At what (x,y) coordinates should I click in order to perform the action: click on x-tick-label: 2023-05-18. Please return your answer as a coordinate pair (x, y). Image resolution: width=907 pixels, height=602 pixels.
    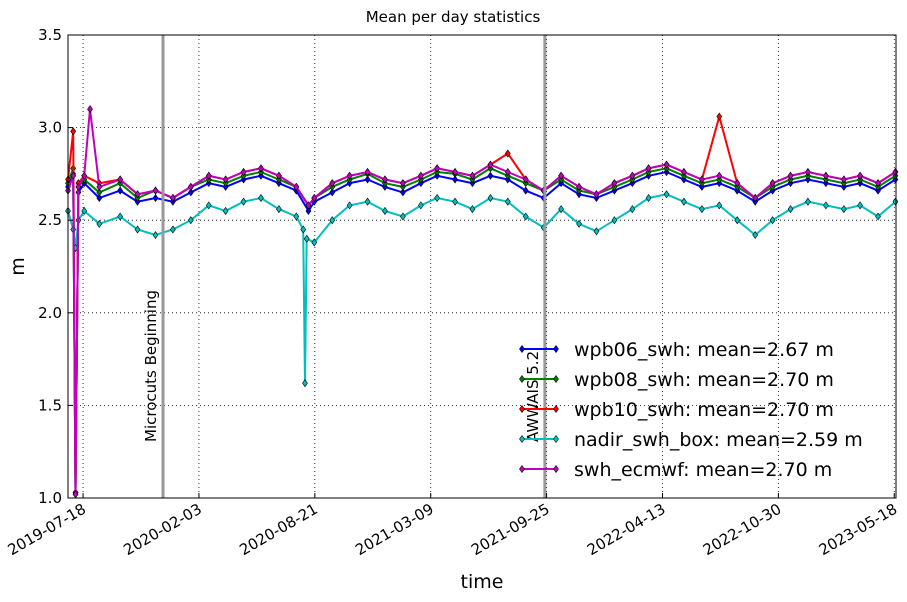
    Looking at the image, I should click on (858, 529).